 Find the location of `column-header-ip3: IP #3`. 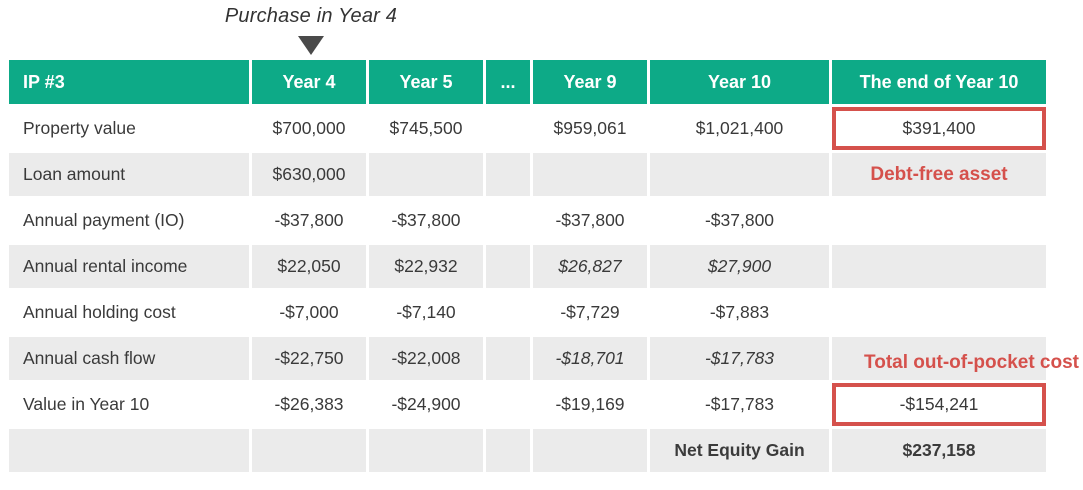

column-header-ip3: IP #3 is located at coordinates (129, 82).